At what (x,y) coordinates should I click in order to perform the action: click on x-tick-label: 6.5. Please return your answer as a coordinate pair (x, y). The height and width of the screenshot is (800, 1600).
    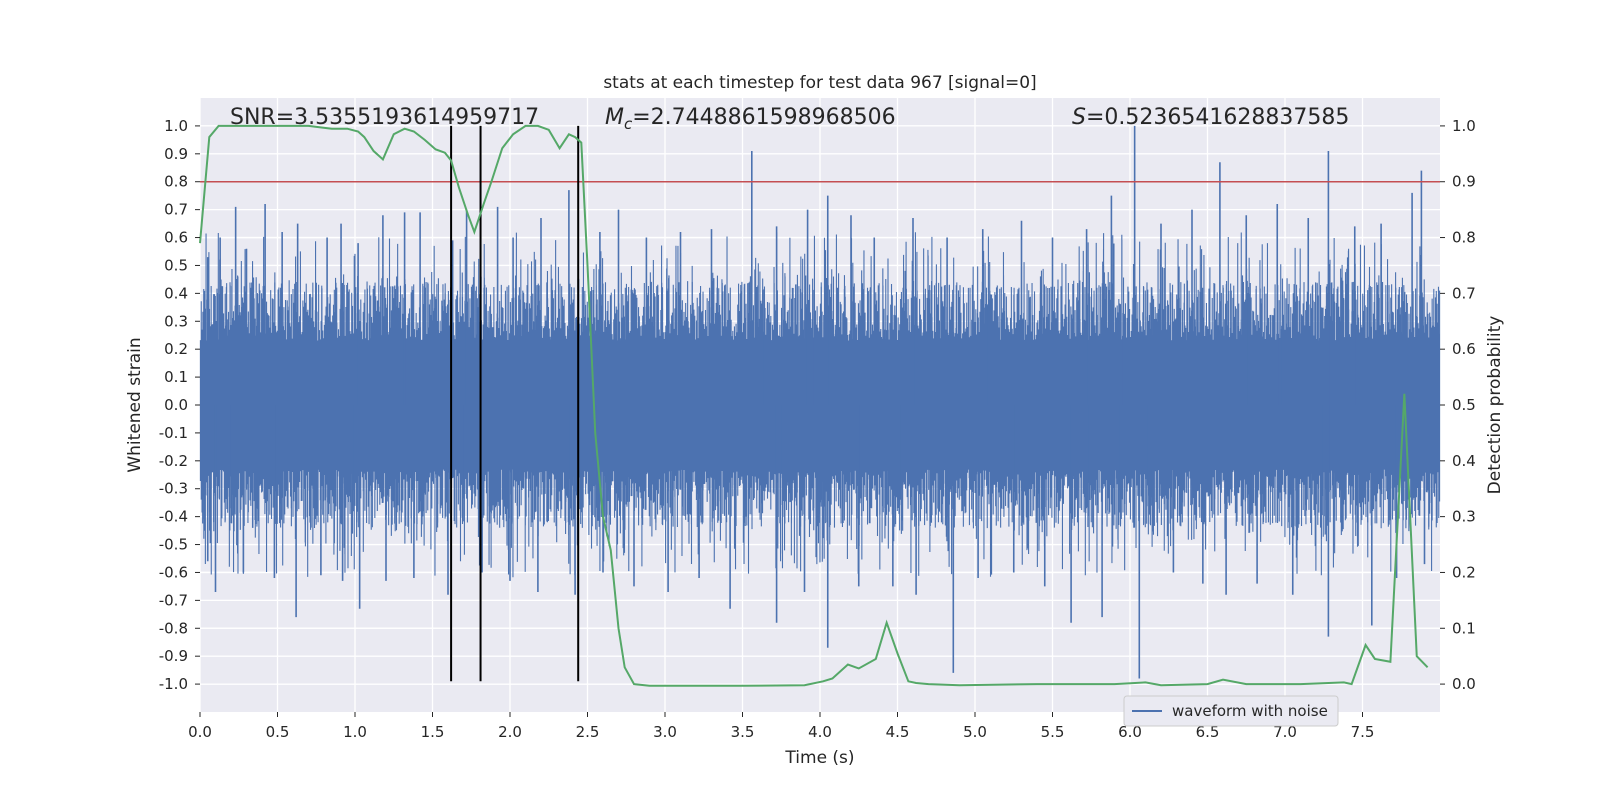
    Looking at the image, I should click on (1208, 732).